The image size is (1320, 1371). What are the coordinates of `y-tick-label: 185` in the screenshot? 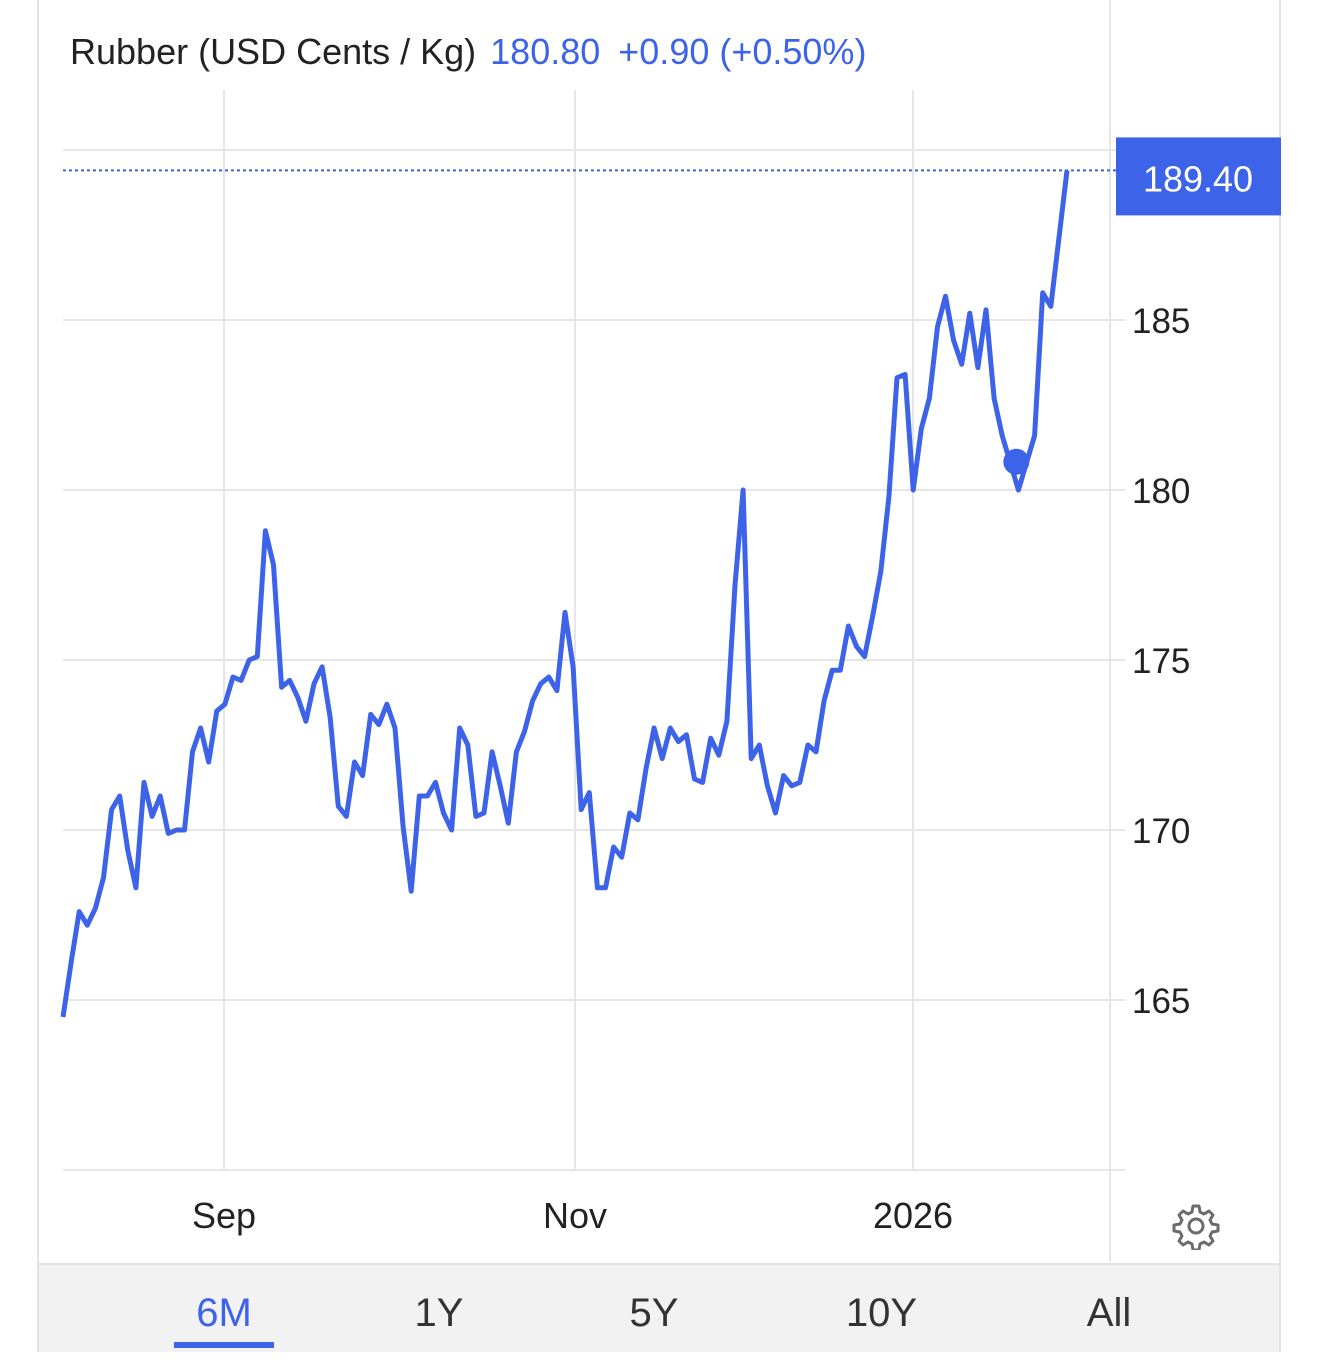 It's located at (1161, 321).